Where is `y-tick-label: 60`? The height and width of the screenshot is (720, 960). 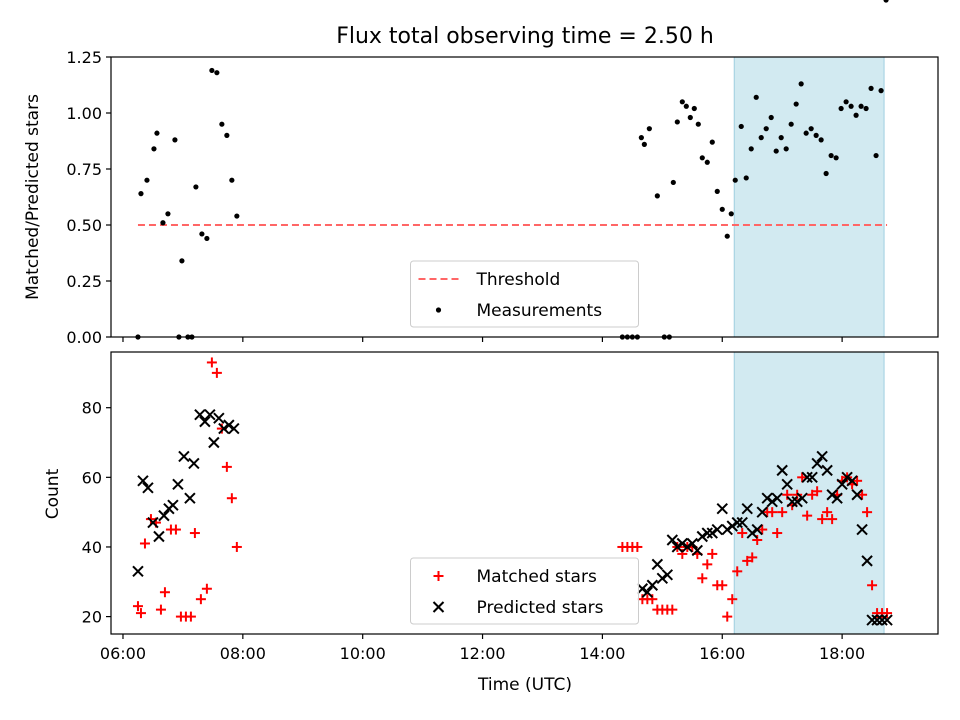
y-tick-label: 60 is located at coordinates (92, 477).